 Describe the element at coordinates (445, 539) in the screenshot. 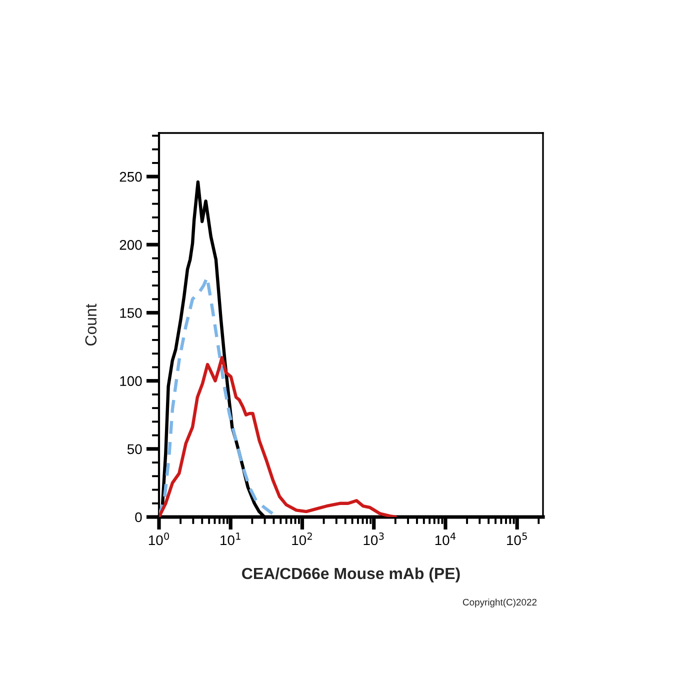

I see `x-tick-label: 10$^{4}$` at that location.